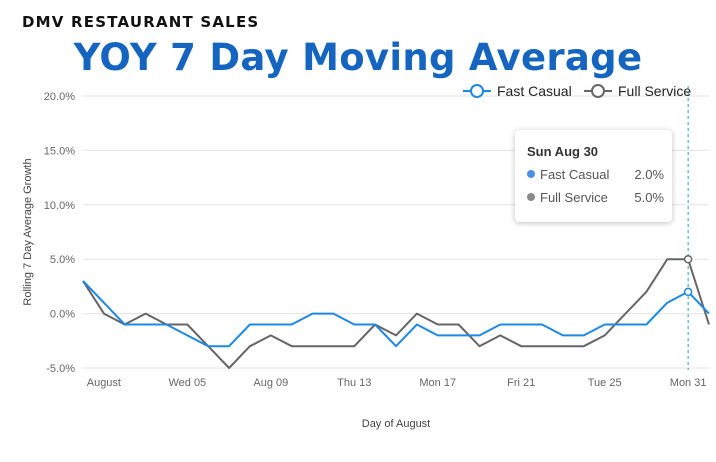 The height and width of the screenshot is (462, 716). I want to click on x-tick-label: August, so click(104, 383).